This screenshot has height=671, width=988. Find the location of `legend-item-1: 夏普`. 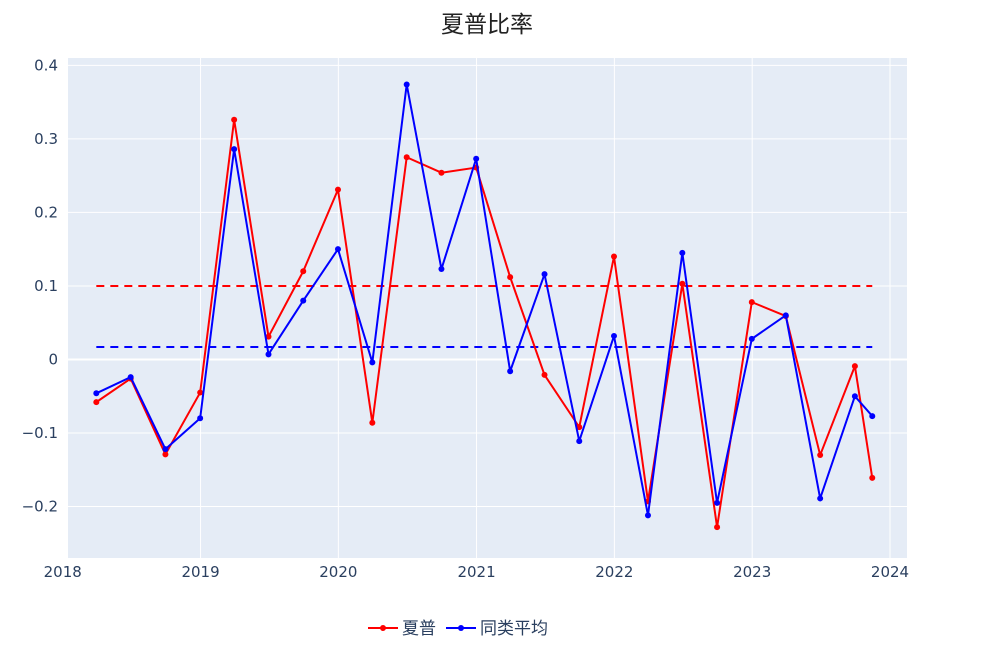

legend-item-1: 夏普 is located at coordinates (402, 629).